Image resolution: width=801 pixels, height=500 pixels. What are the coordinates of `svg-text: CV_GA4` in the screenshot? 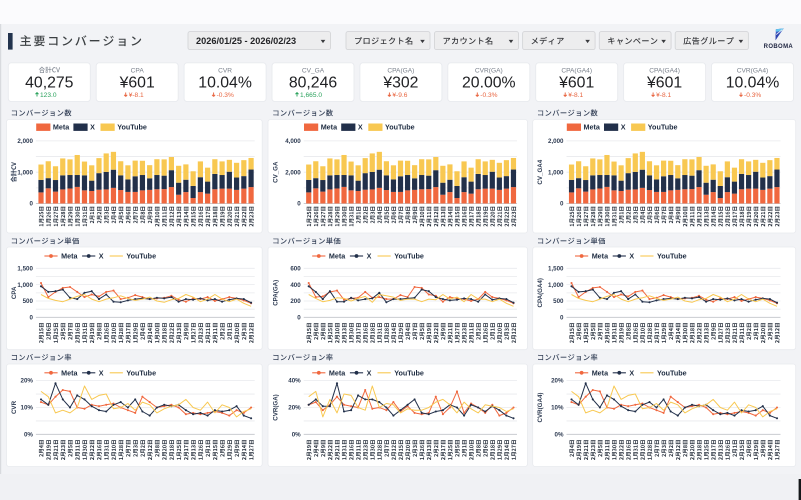 It's located at (540, 171).